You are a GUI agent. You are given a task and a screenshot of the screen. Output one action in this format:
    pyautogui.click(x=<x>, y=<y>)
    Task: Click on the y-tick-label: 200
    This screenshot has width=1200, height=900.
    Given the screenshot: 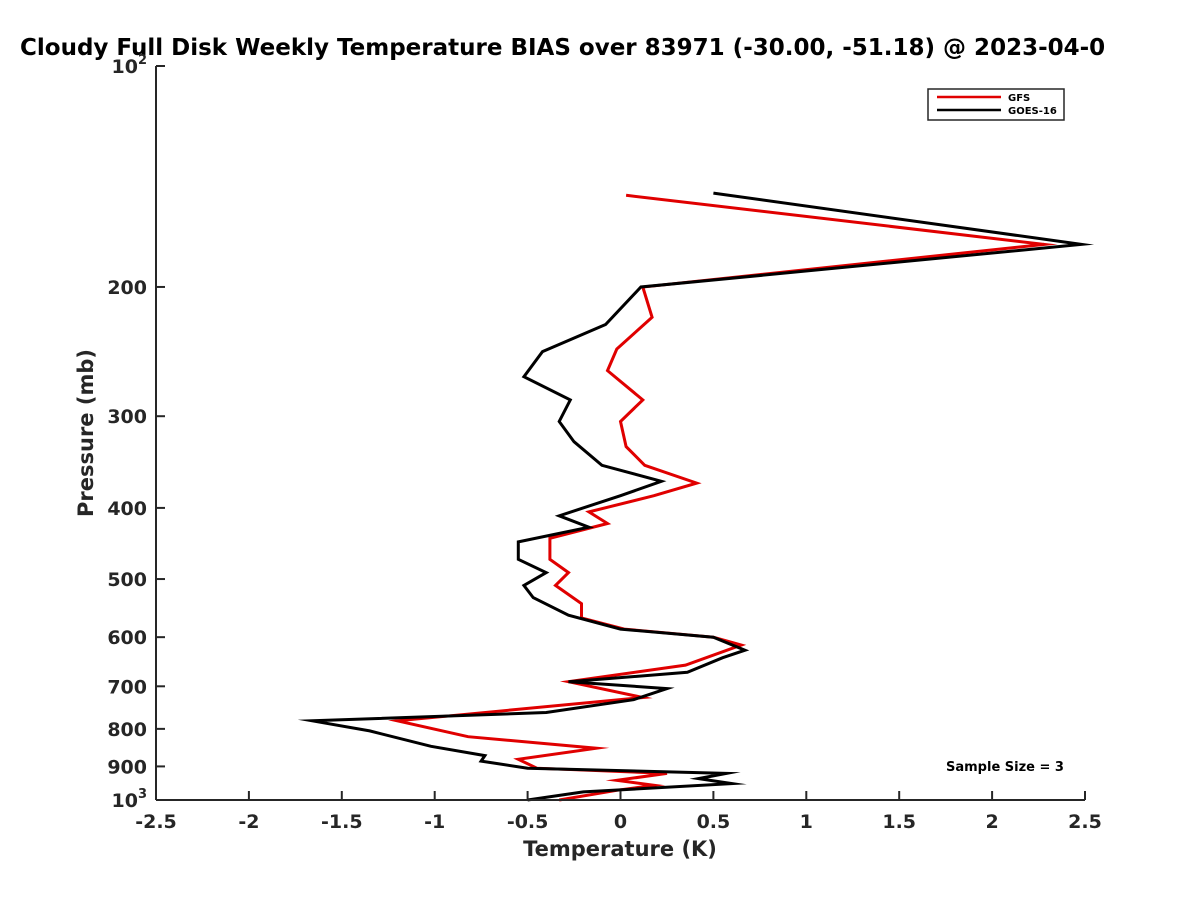 What is the action you would take?
    pyautogui.click(x=127, y=288)
    